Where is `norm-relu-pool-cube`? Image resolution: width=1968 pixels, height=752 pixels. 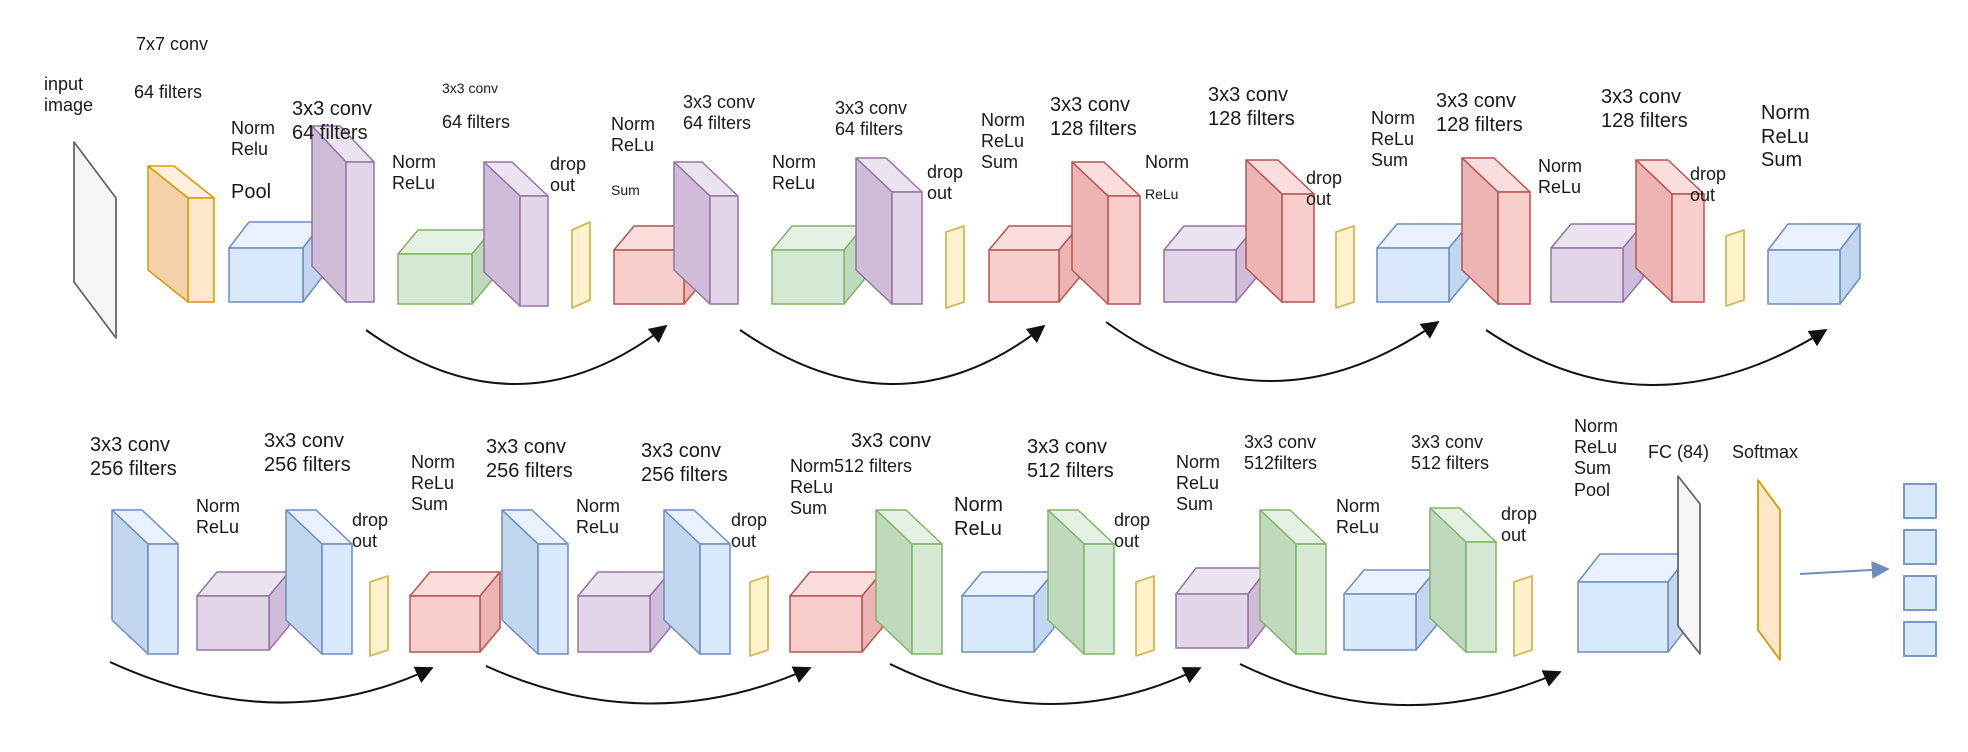
norm-relu-pool-cube is located at coordinates (276, 262).